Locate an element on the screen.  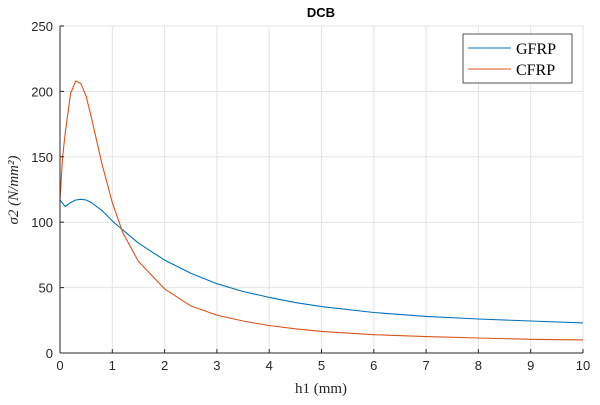
x-tick-label: 10 is located at coordinates (583, 365).